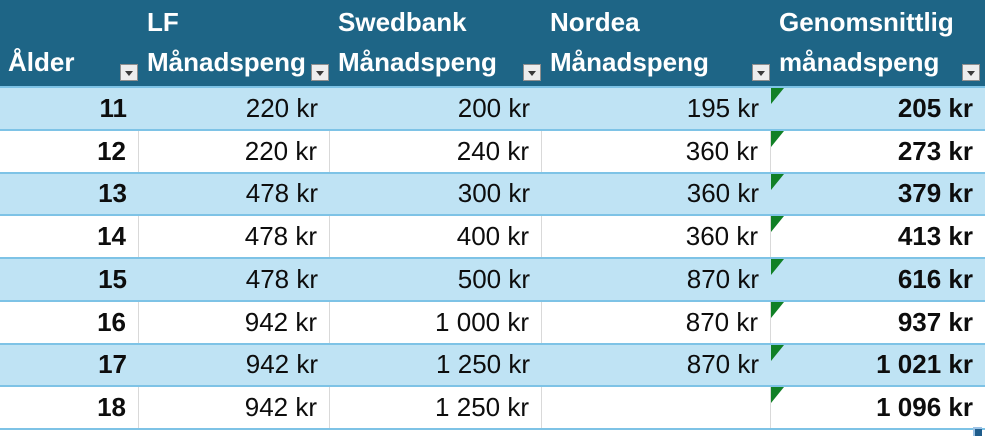  I want to click on cell-average: 1 096 kr, so click(878, 407).